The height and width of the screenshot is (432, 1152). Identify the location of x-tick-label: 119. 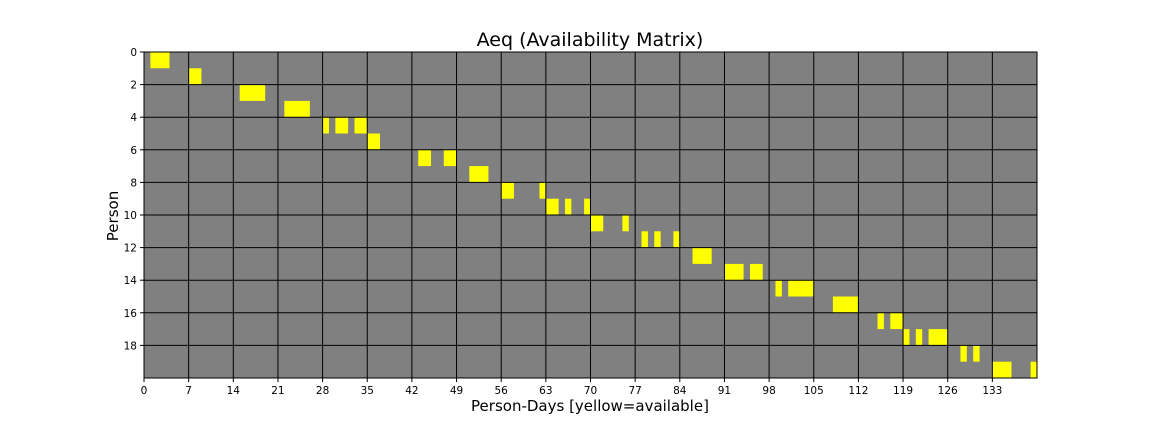
(903, 391).